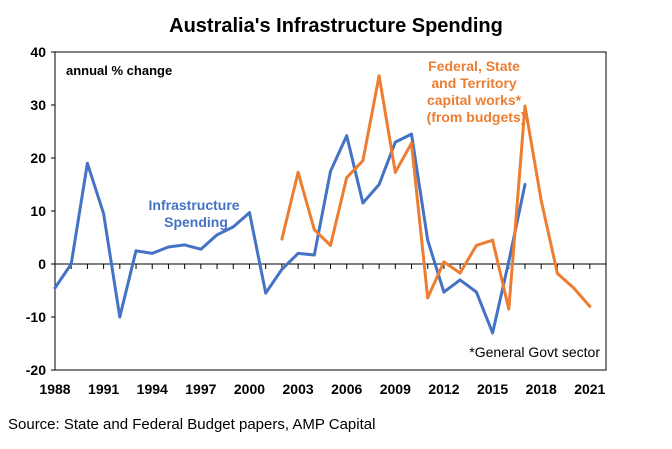  What do you see at coordinates (196, 222) in the screenshot?
I see `infrastructure-spending-label-line-2: Spending` at bounding box center [196, 222].